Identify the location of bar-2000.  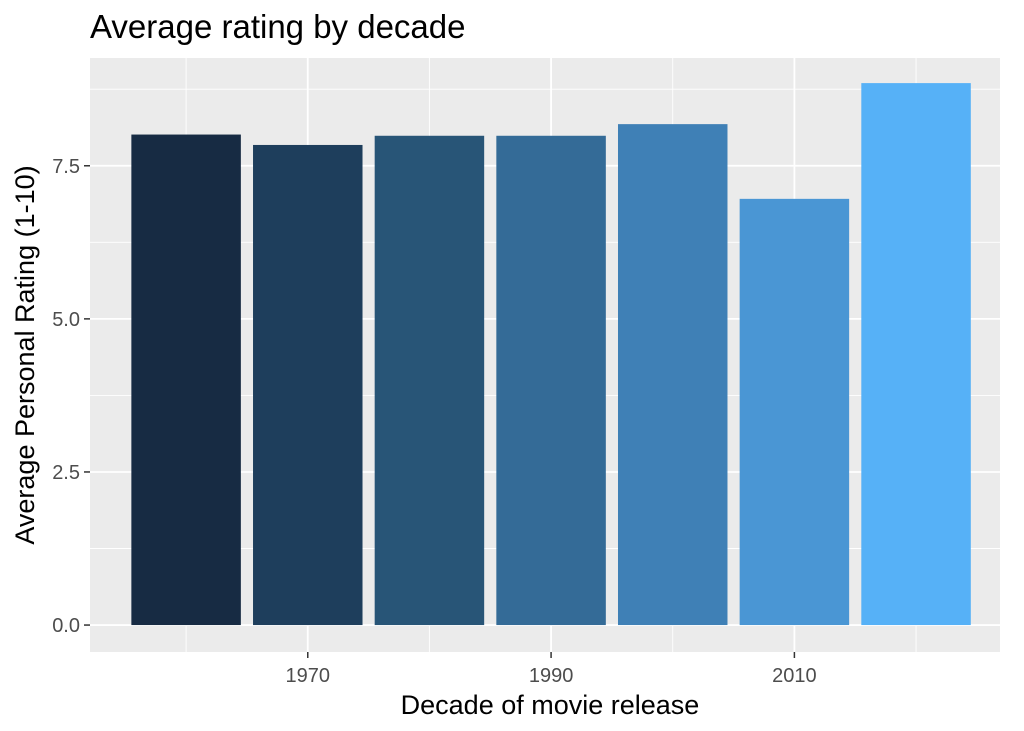
(672, 375).